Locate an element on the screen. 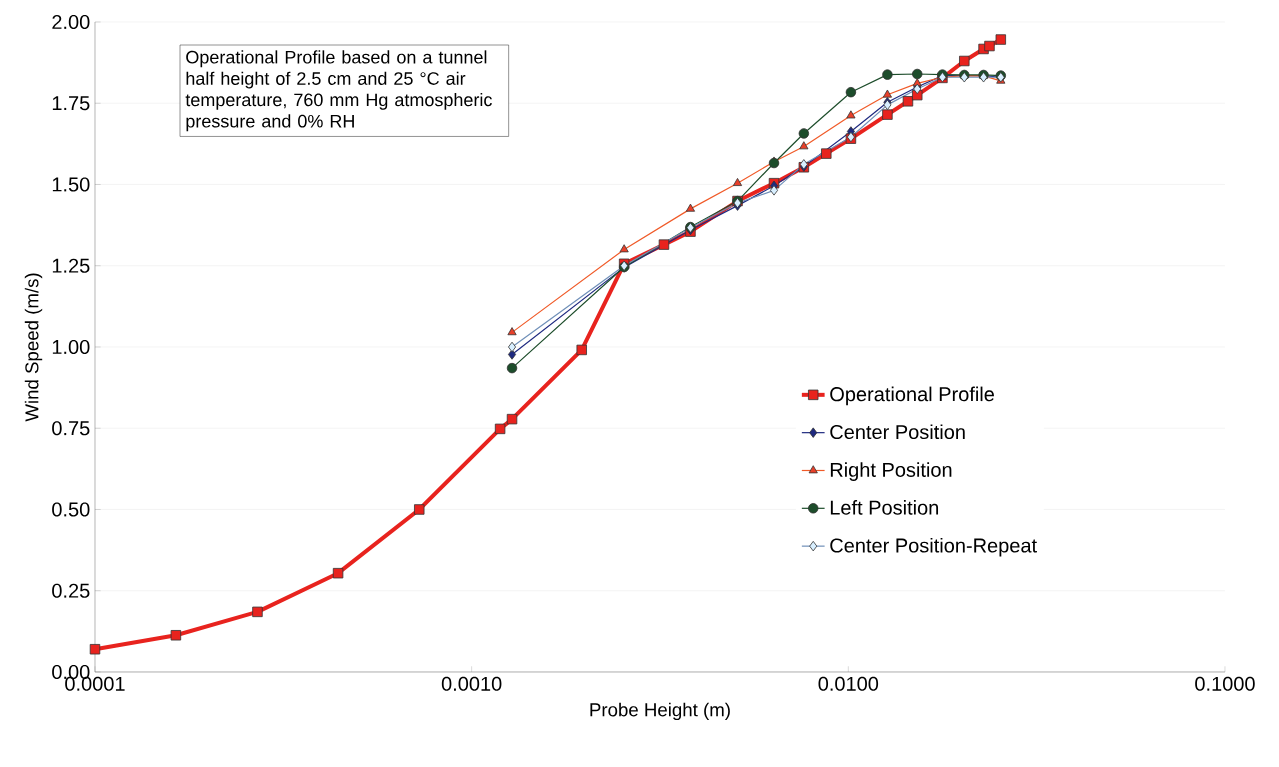 This screenshot has width=1279, height=767. legend-label: Center Position is located at coordinates (897, 432).